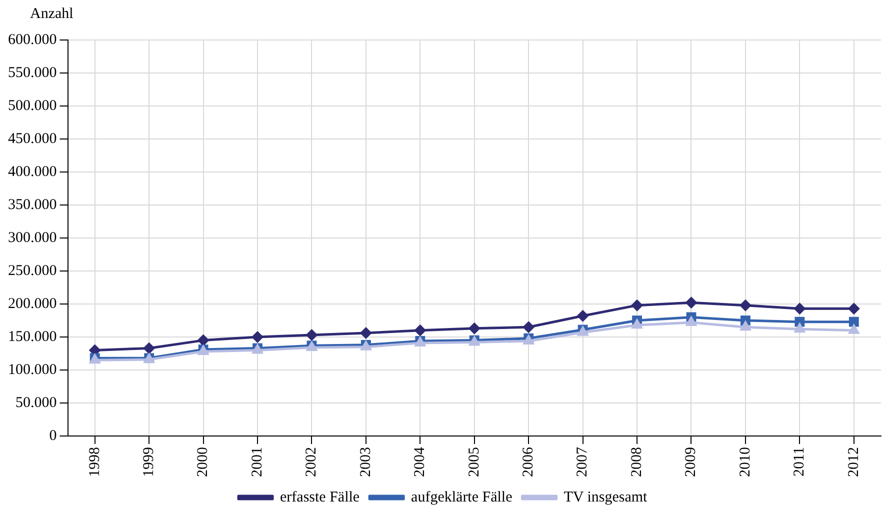 This screenshot has width=893, height=515. I want to click on x-tick-label: 2003, so click(366, 462).